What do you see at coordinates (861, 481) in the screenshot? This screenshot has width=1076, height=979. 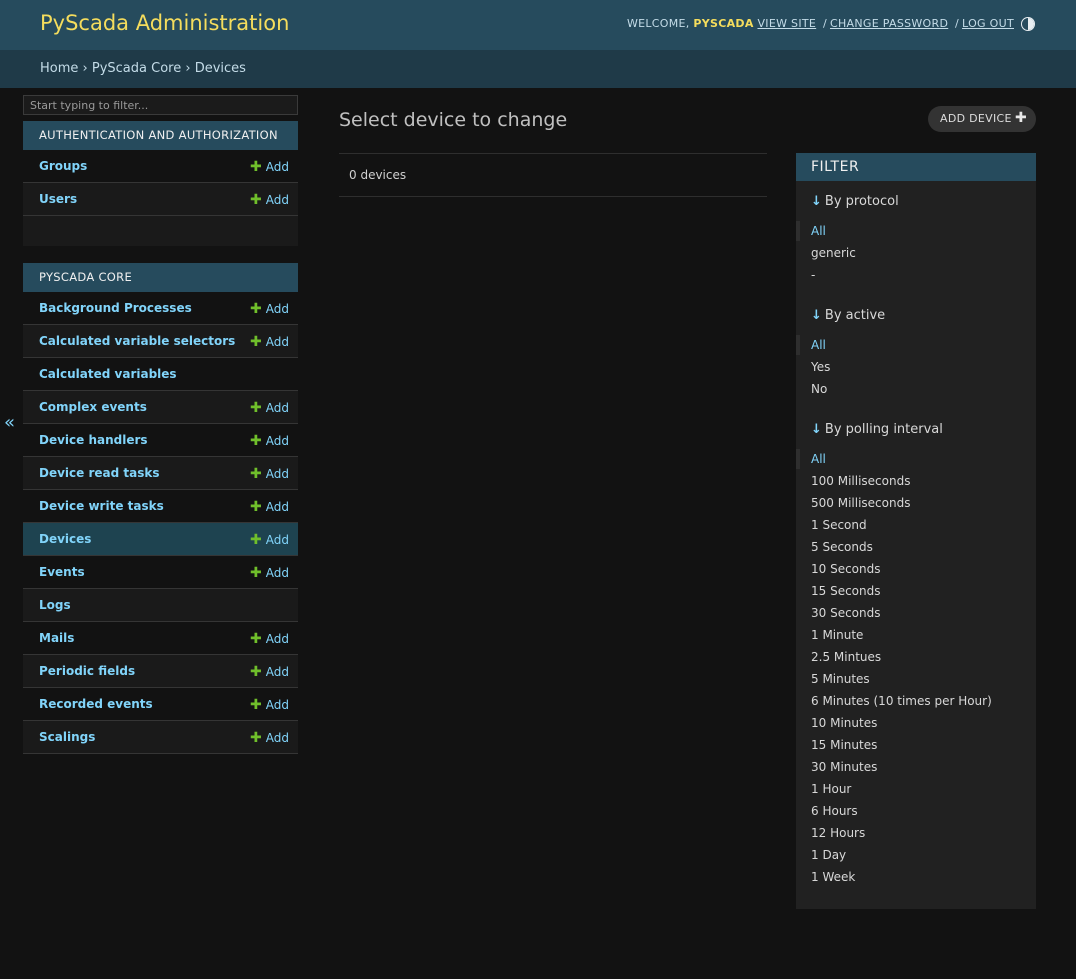 I see `filter-choice: 100 Milliseconds` at bounding box center [861, 481].